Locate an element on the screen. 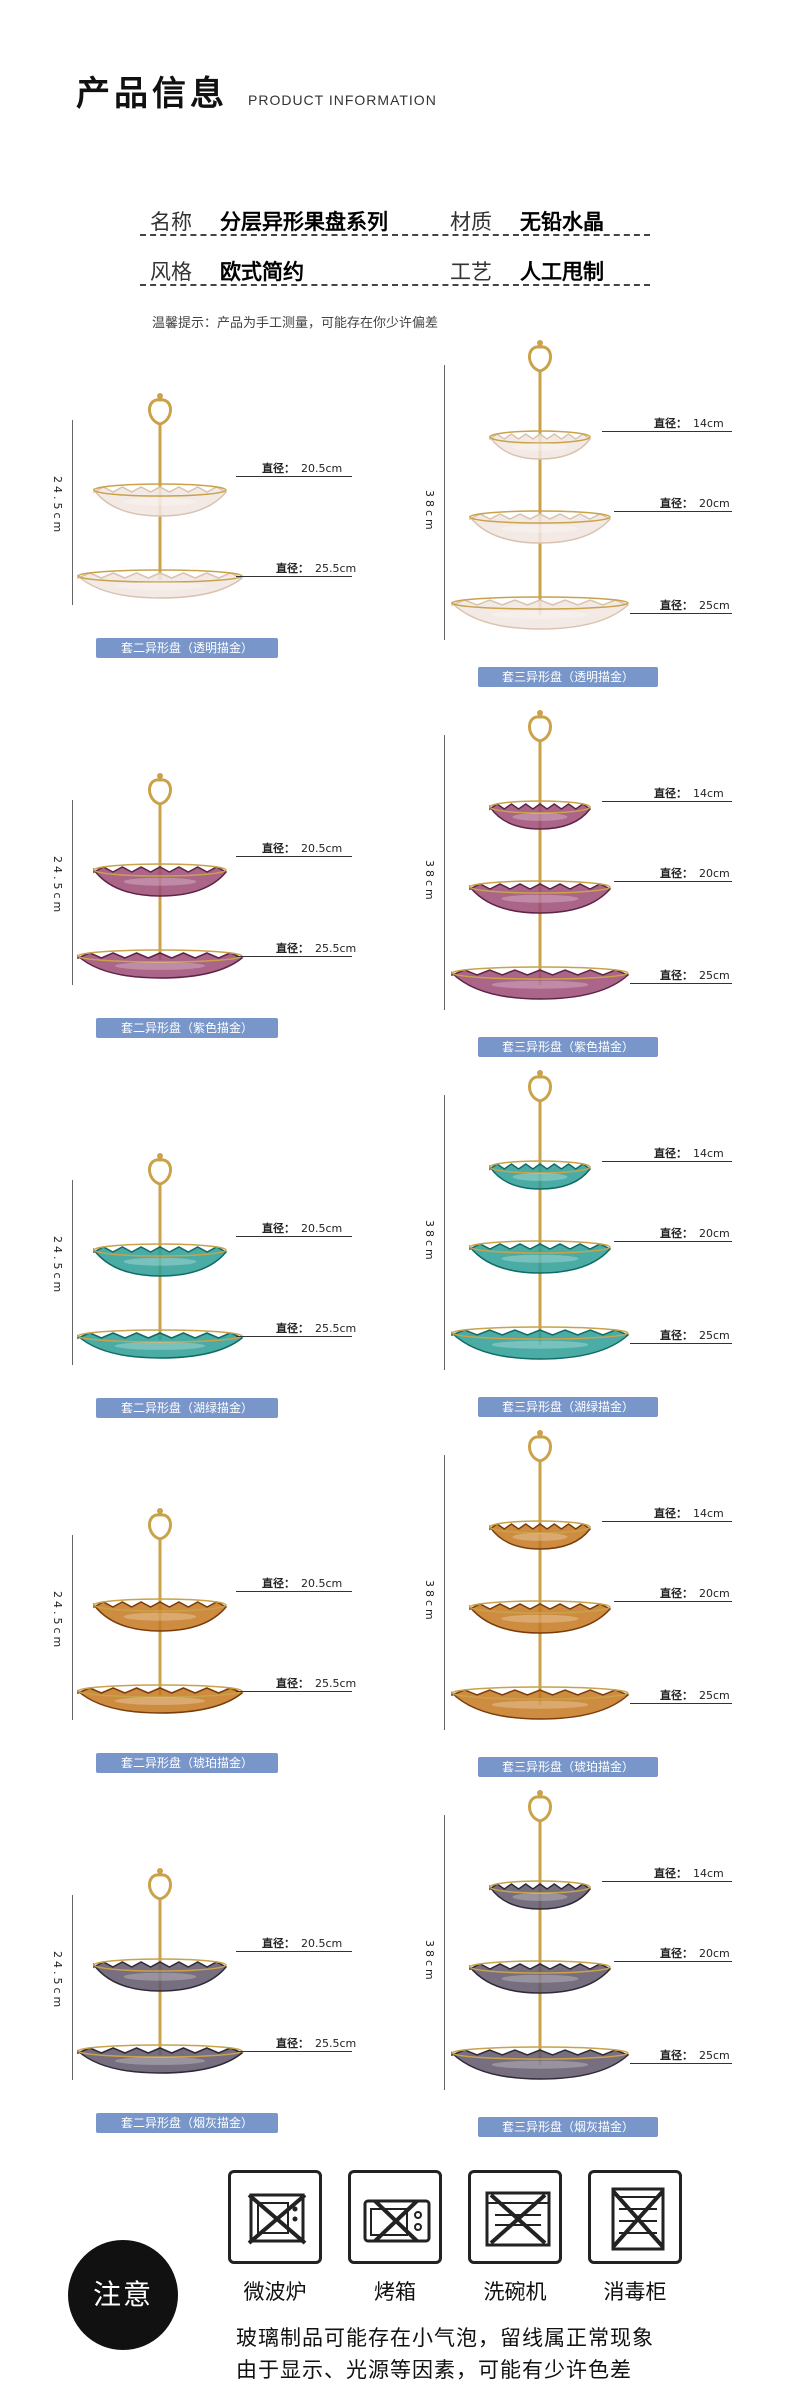 The width and height of the screenshot is (800, 2400). microwave-label: 微波炉 is located at coordinates (275, 2292).